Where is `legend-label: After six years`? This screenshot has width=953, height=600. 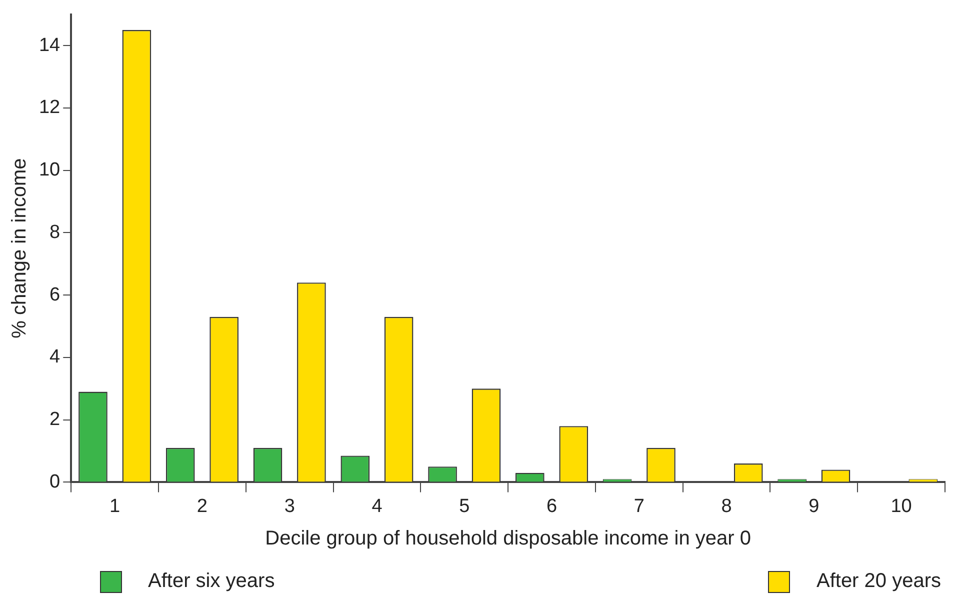 legend-label: After six years is located at coordinates (211, 581).